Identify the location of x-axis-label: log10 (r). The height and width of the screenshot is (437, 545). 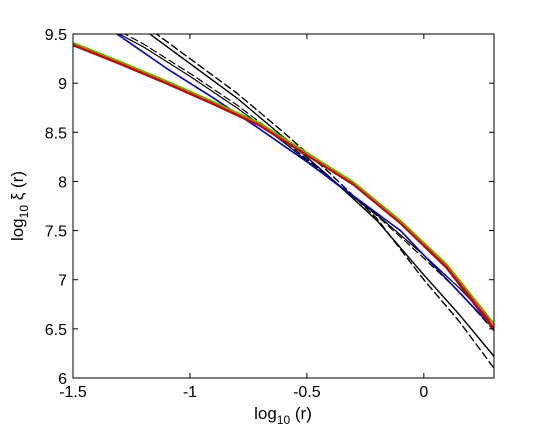
(283, 415).